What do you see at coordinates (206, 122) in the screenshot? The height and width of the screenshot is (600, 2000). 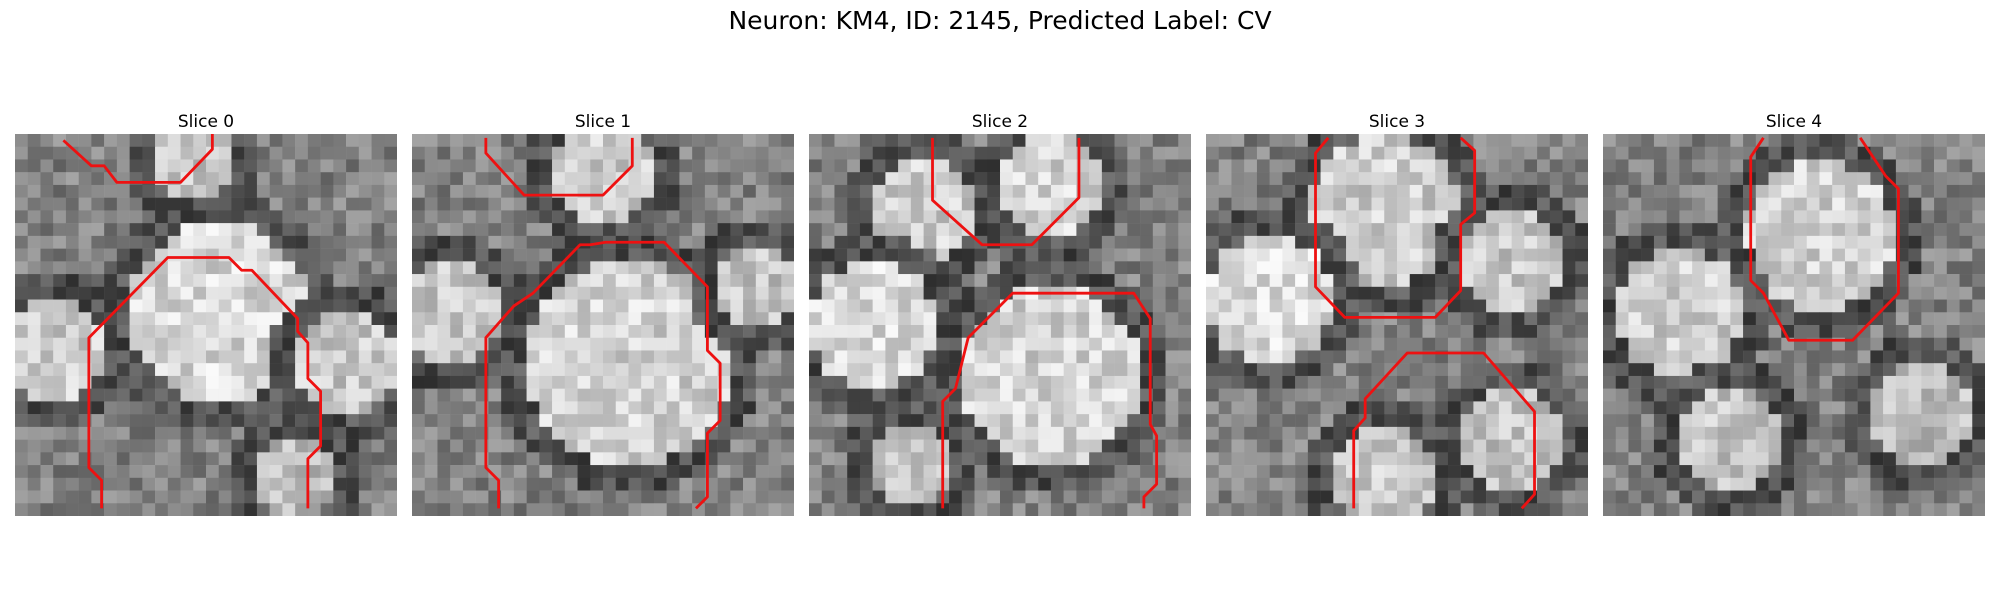 I see `slice-title-0: Slice 0` at bounding box center [206, 122].